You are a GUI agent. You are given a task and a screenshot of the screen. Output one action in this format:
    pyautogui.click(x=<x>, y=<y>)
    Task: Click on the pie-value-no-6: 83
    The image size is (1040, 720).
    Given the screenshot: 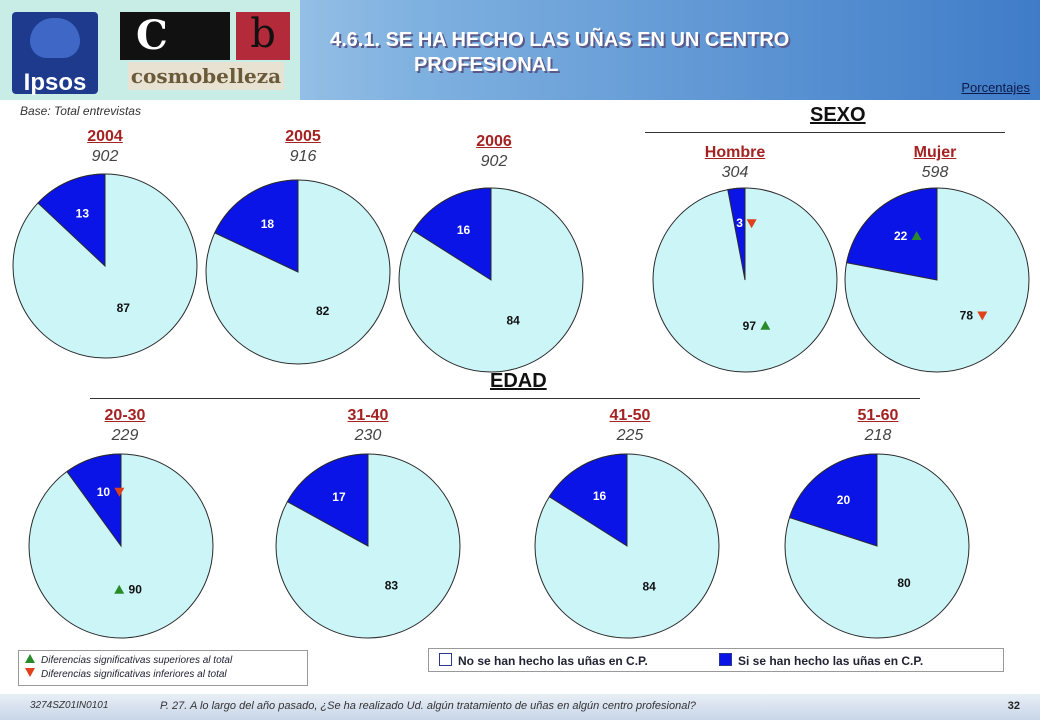 What is the action you would take?
    pyautogui.click(x=392, y=586)
    